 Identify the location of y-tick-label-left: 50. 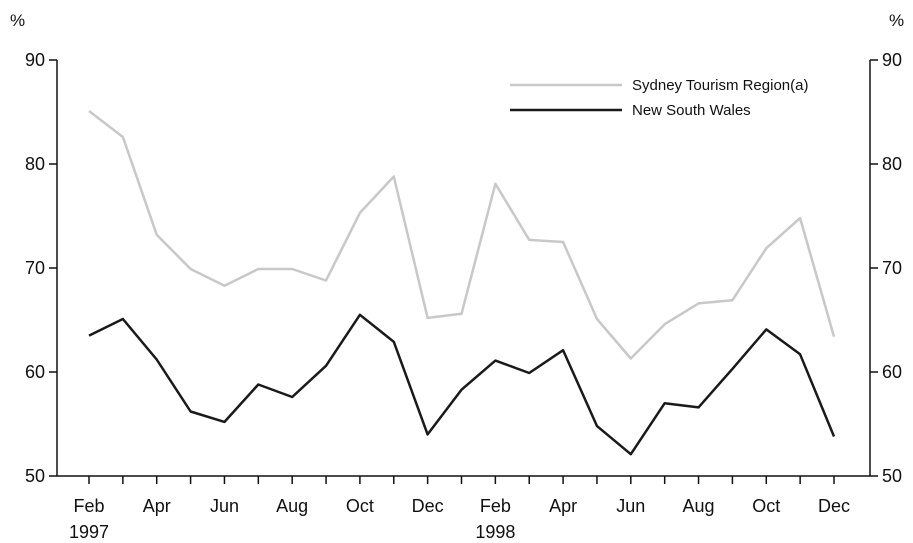
(35, 476).